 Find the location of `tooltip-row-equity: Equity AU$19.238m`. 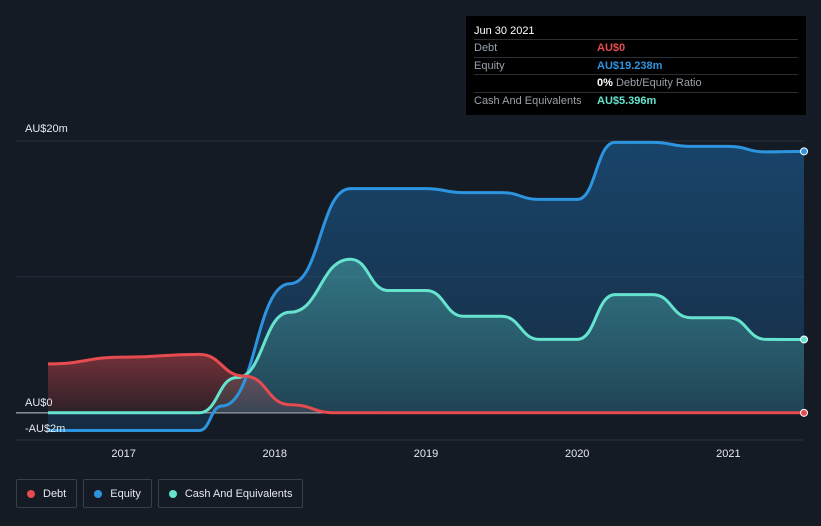

tooltip-row-equity: Equity AU$19.238m is located at coordinates (636, 65).